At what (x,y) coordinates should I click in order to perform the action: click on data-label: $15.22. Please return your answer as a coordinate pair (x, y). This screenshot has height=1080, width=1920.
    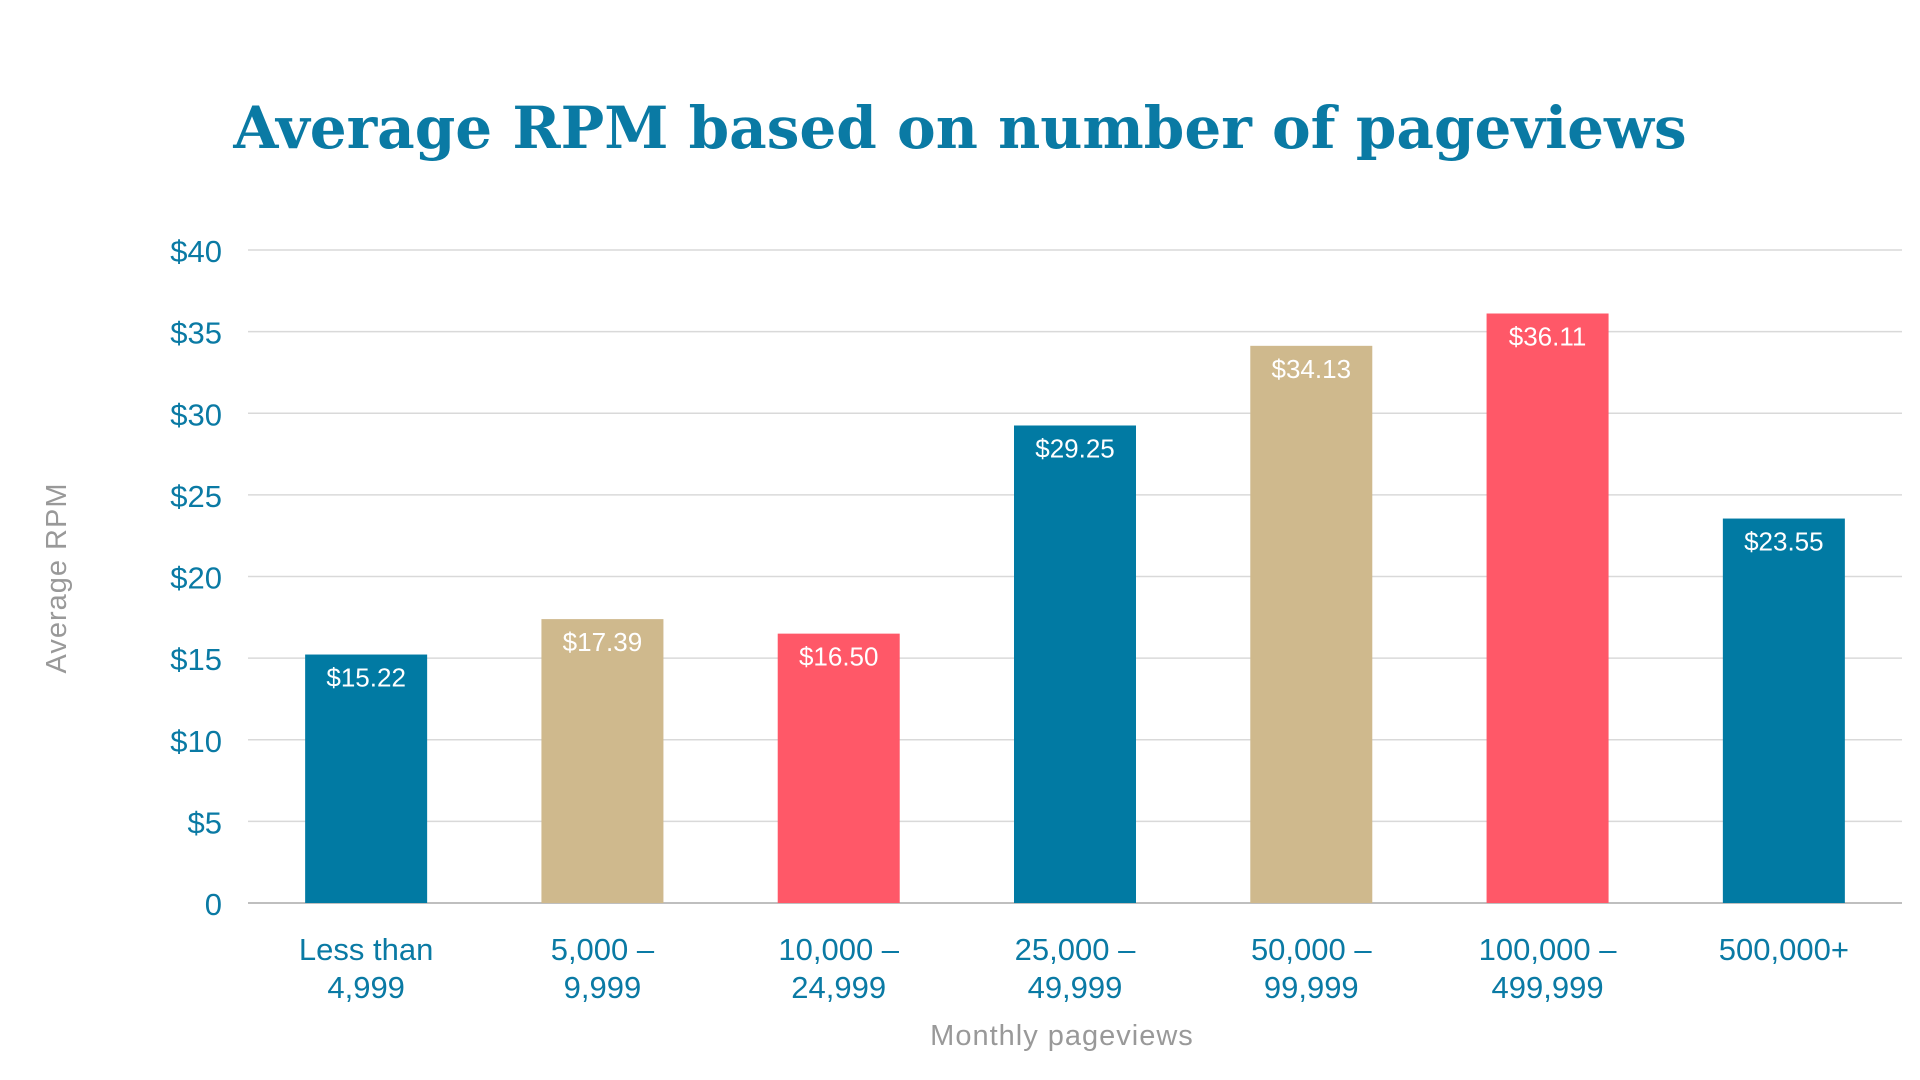
    Looking at the image, I should click on (366, 678).